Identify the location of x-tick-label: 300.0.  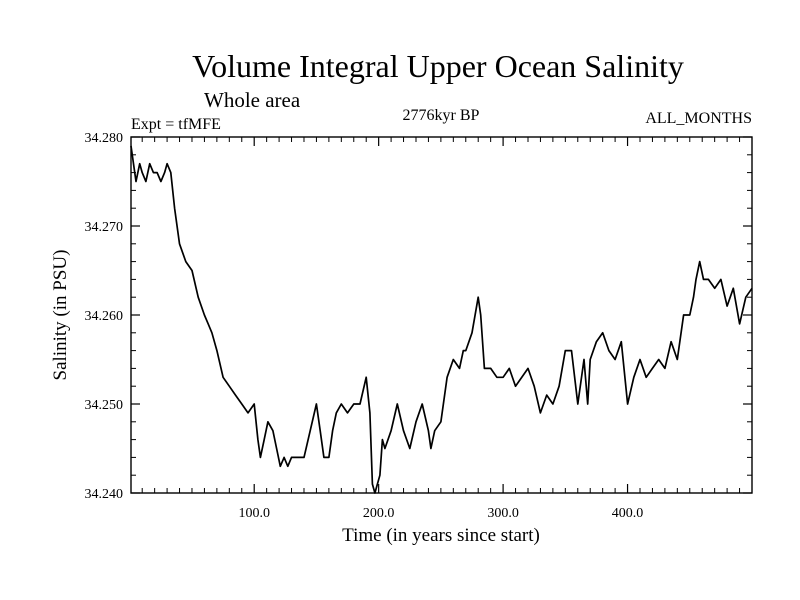
(503, 513).